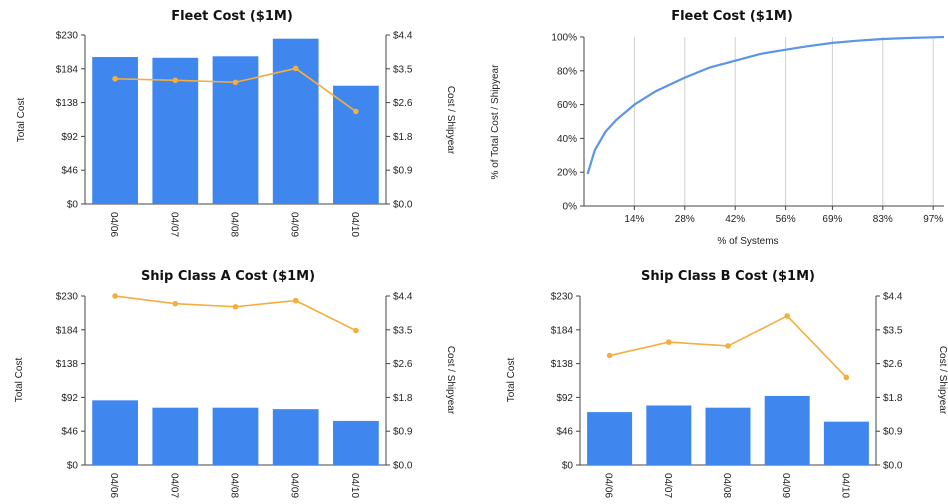 The height and width of the screenshot is (504, 948). Describe the element at coordinates (495, 122) in the screenshot. I see `y-axis-label: % of Total Cost / Shipyear` at that location.